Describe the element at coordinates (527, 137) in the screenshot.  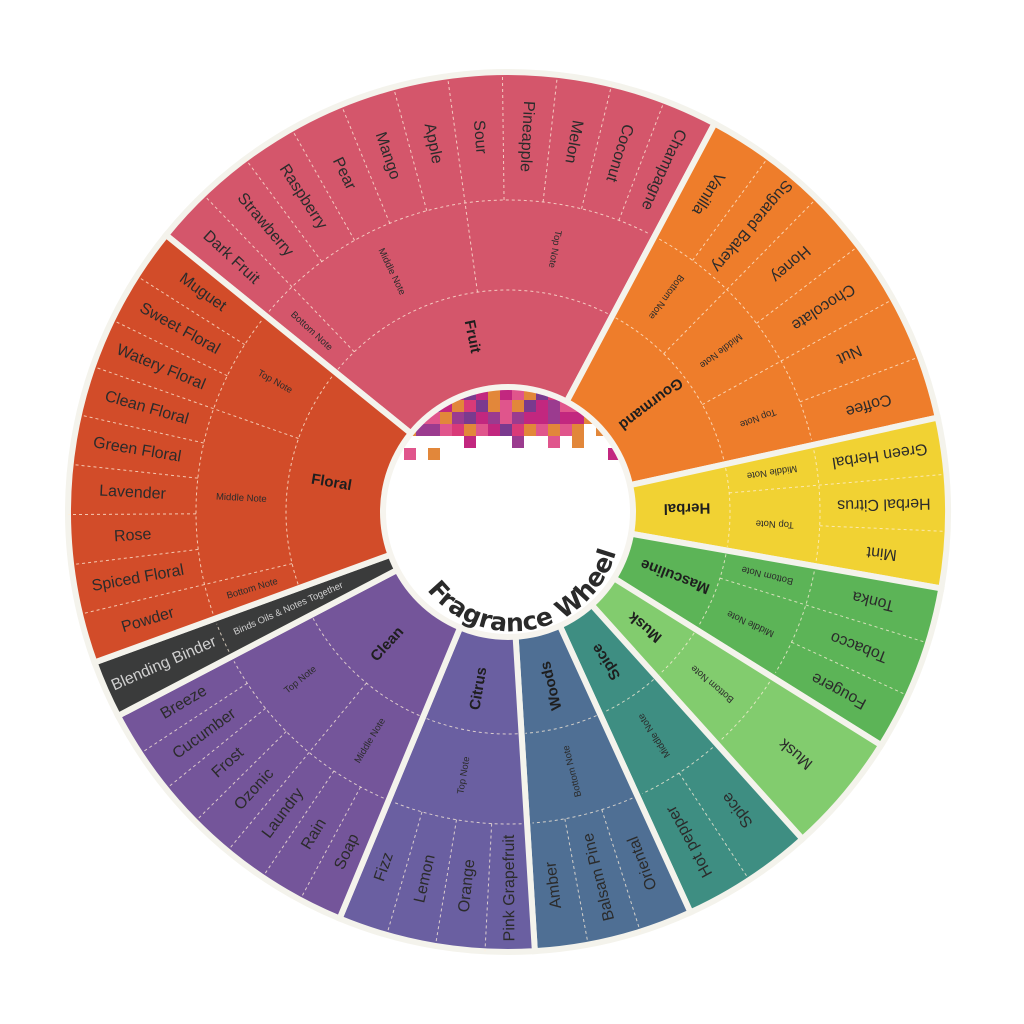
I see `item-label: Pineapple` at that location.